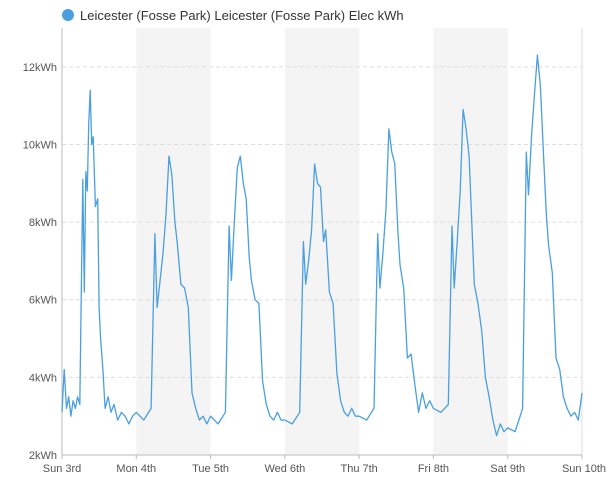  I want to click on legend-marker-icon, so click(68, 15).